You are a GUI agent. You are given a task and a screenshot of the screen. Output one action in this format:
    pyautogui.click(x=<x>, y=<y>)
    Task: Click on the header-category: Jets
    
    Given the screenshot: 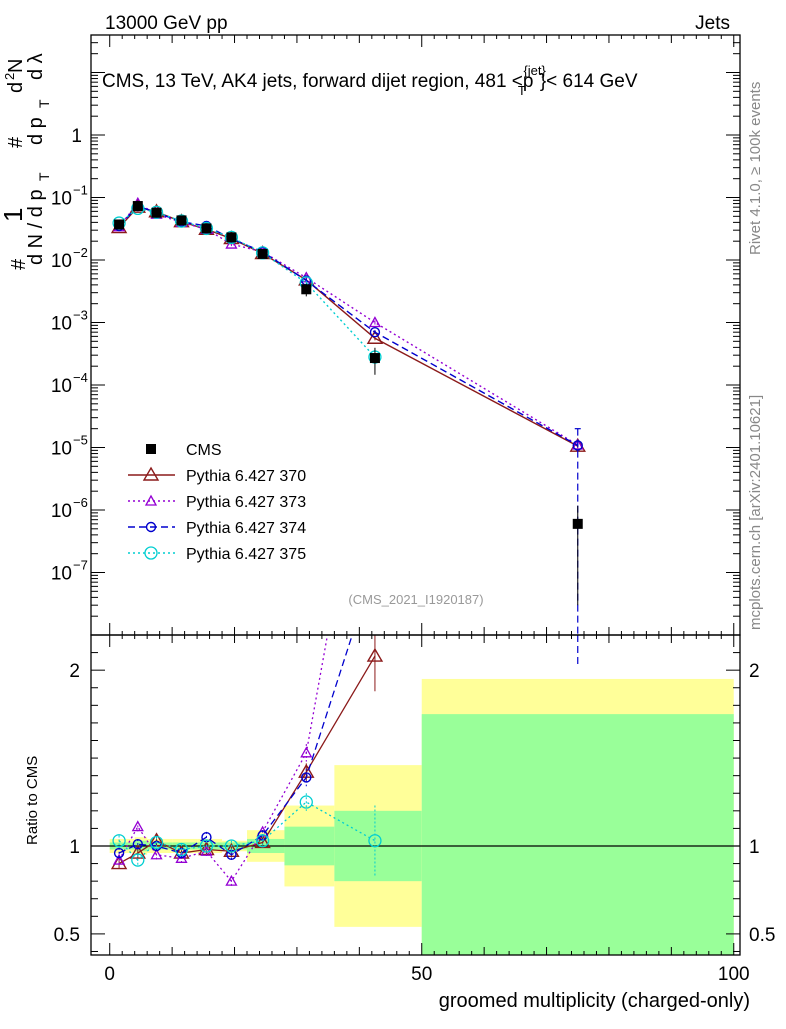 What is the action you would take?
    pyautogui.click(x=712, y=23)
    